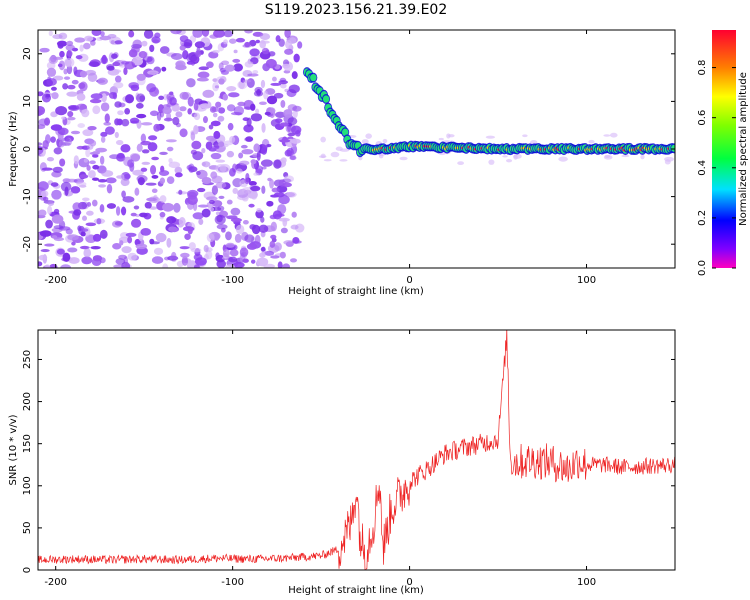  I want to click on y-tick-label: -10, so click(27, 196).